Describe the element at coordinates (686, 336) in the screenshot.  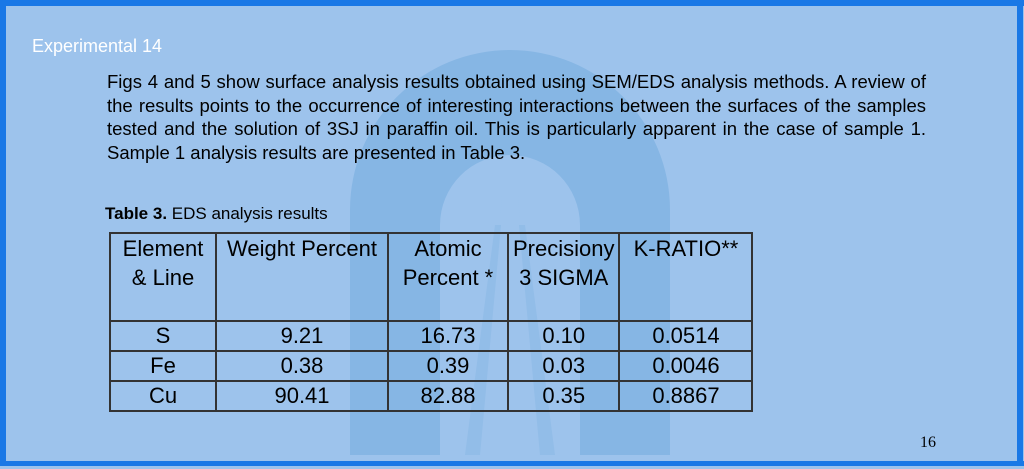
I see `cell-k-ratio: 0.0514` at that location.